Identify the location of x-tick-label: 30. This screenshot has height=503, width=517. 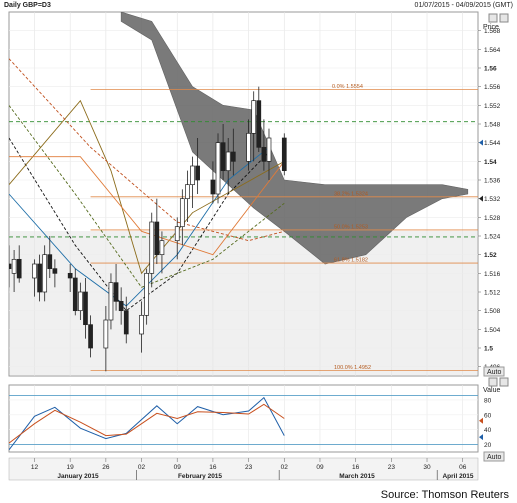
(427, 467).